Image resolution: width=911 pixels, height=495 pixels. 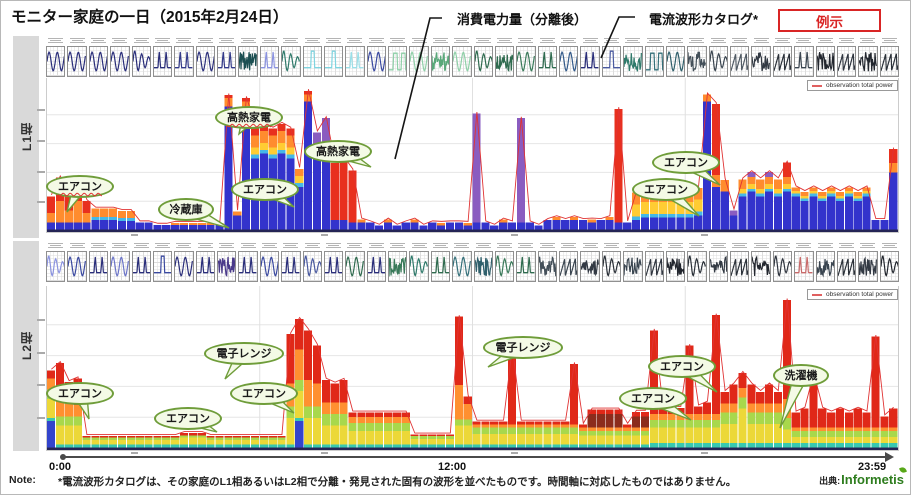 I want to click on appliance-callout: 高熱家電, so click(x=338, y=151).